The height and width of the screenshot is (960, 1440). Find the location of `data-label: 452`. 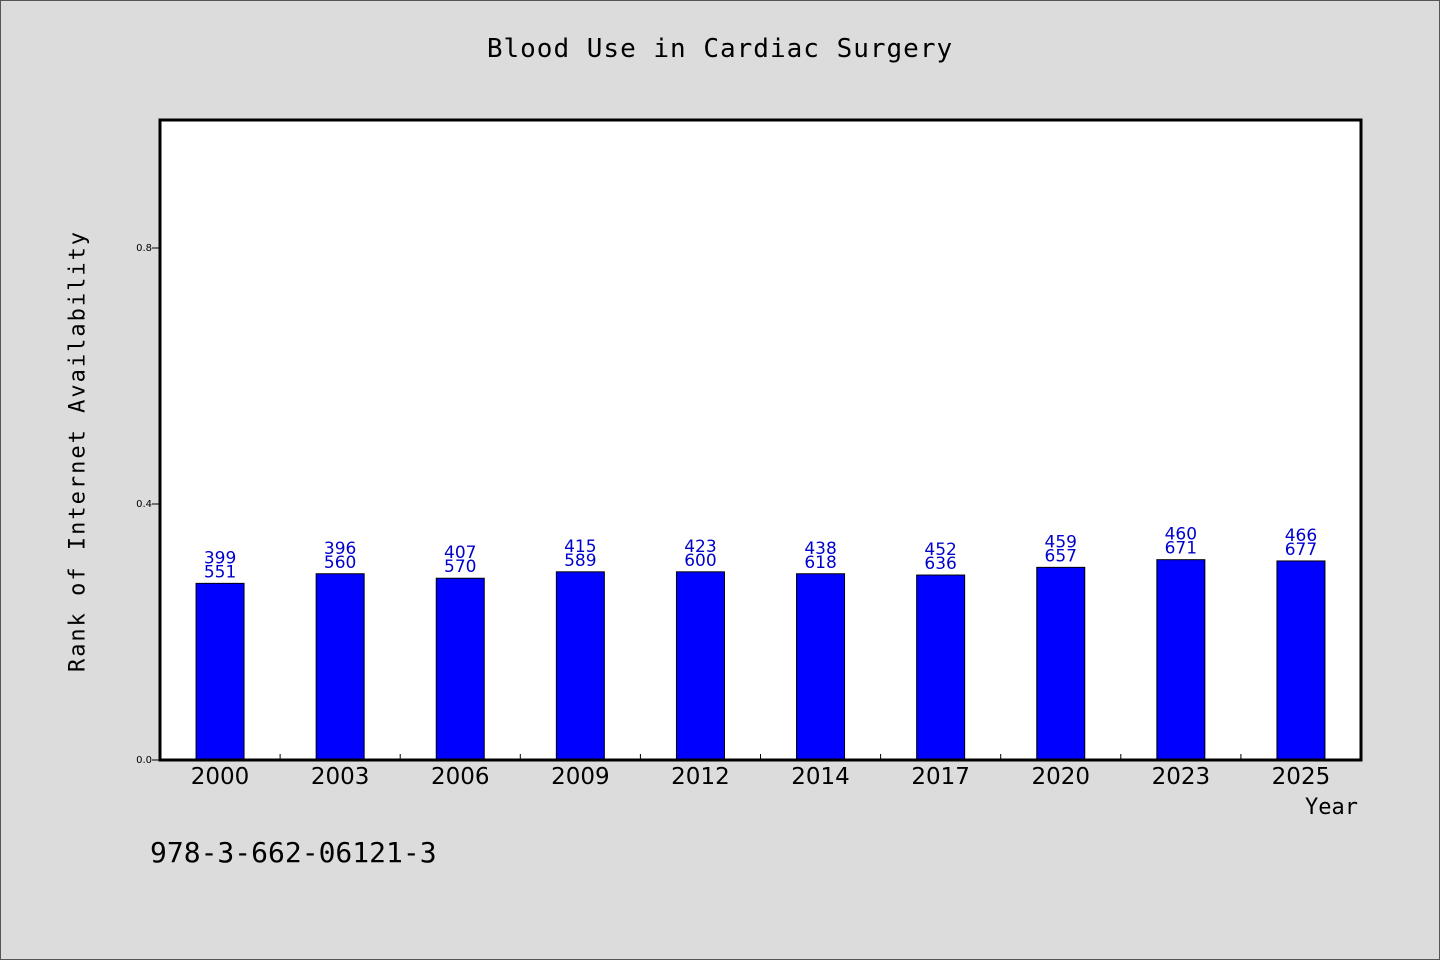

data-label: 452 is located at coordinates (940, 550).